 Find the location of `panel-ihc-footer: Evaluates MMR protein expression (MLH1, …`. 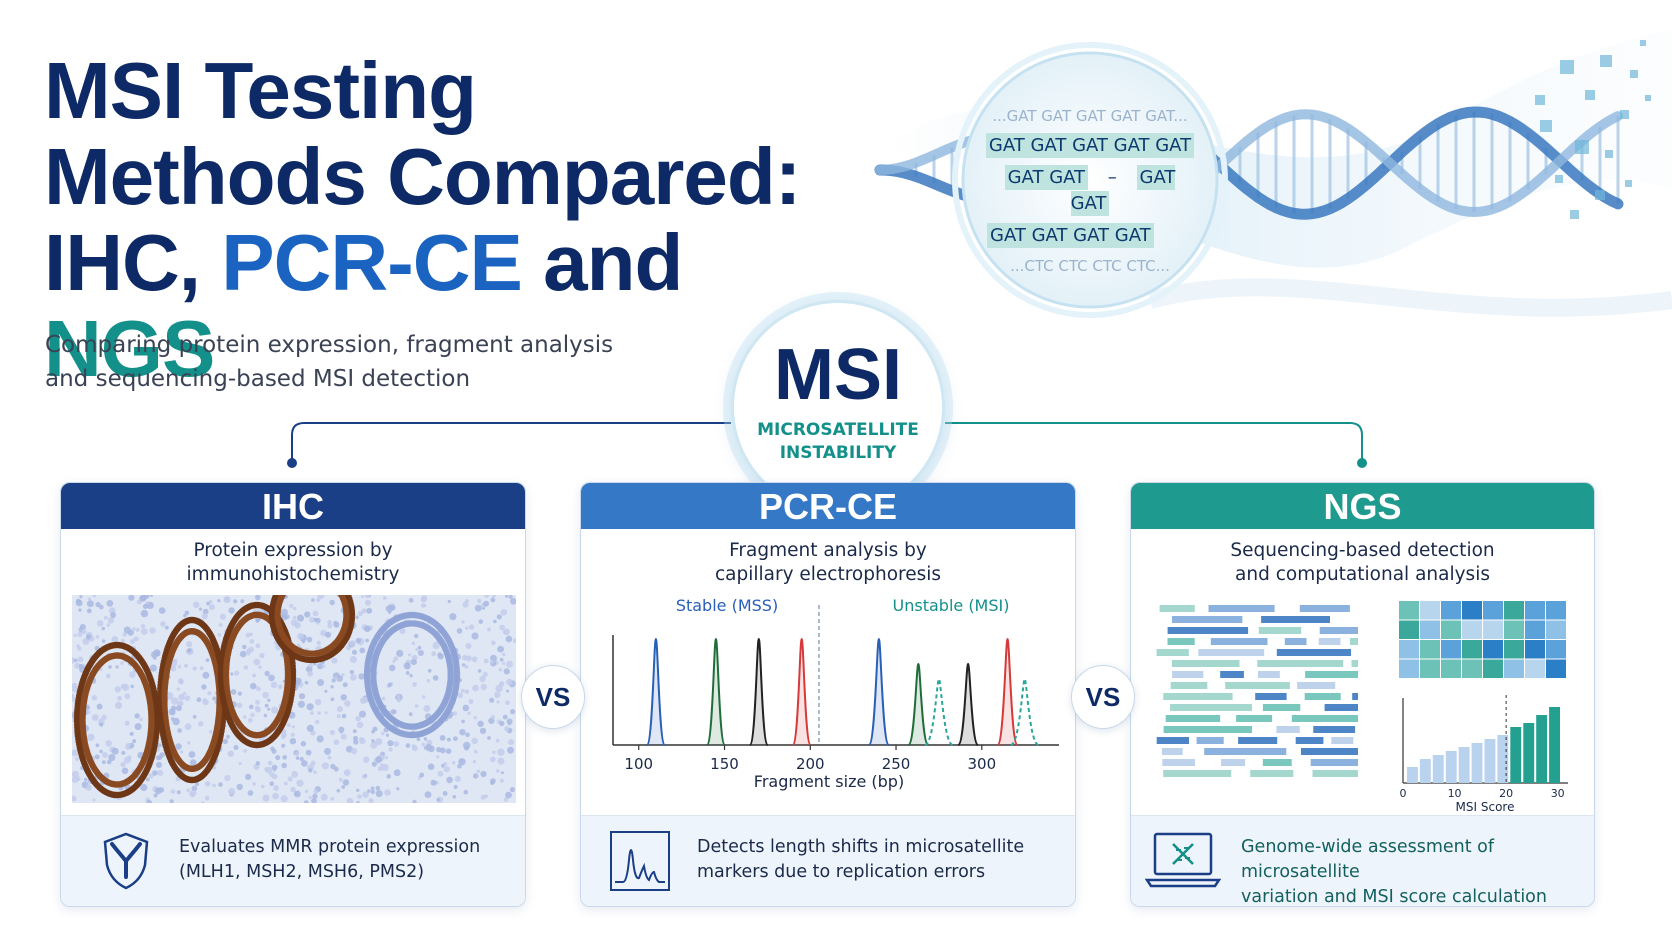

panel-ihc-footer: Evaluates MMR protein expression (MLH1, … is located at coordinates (293, 860).